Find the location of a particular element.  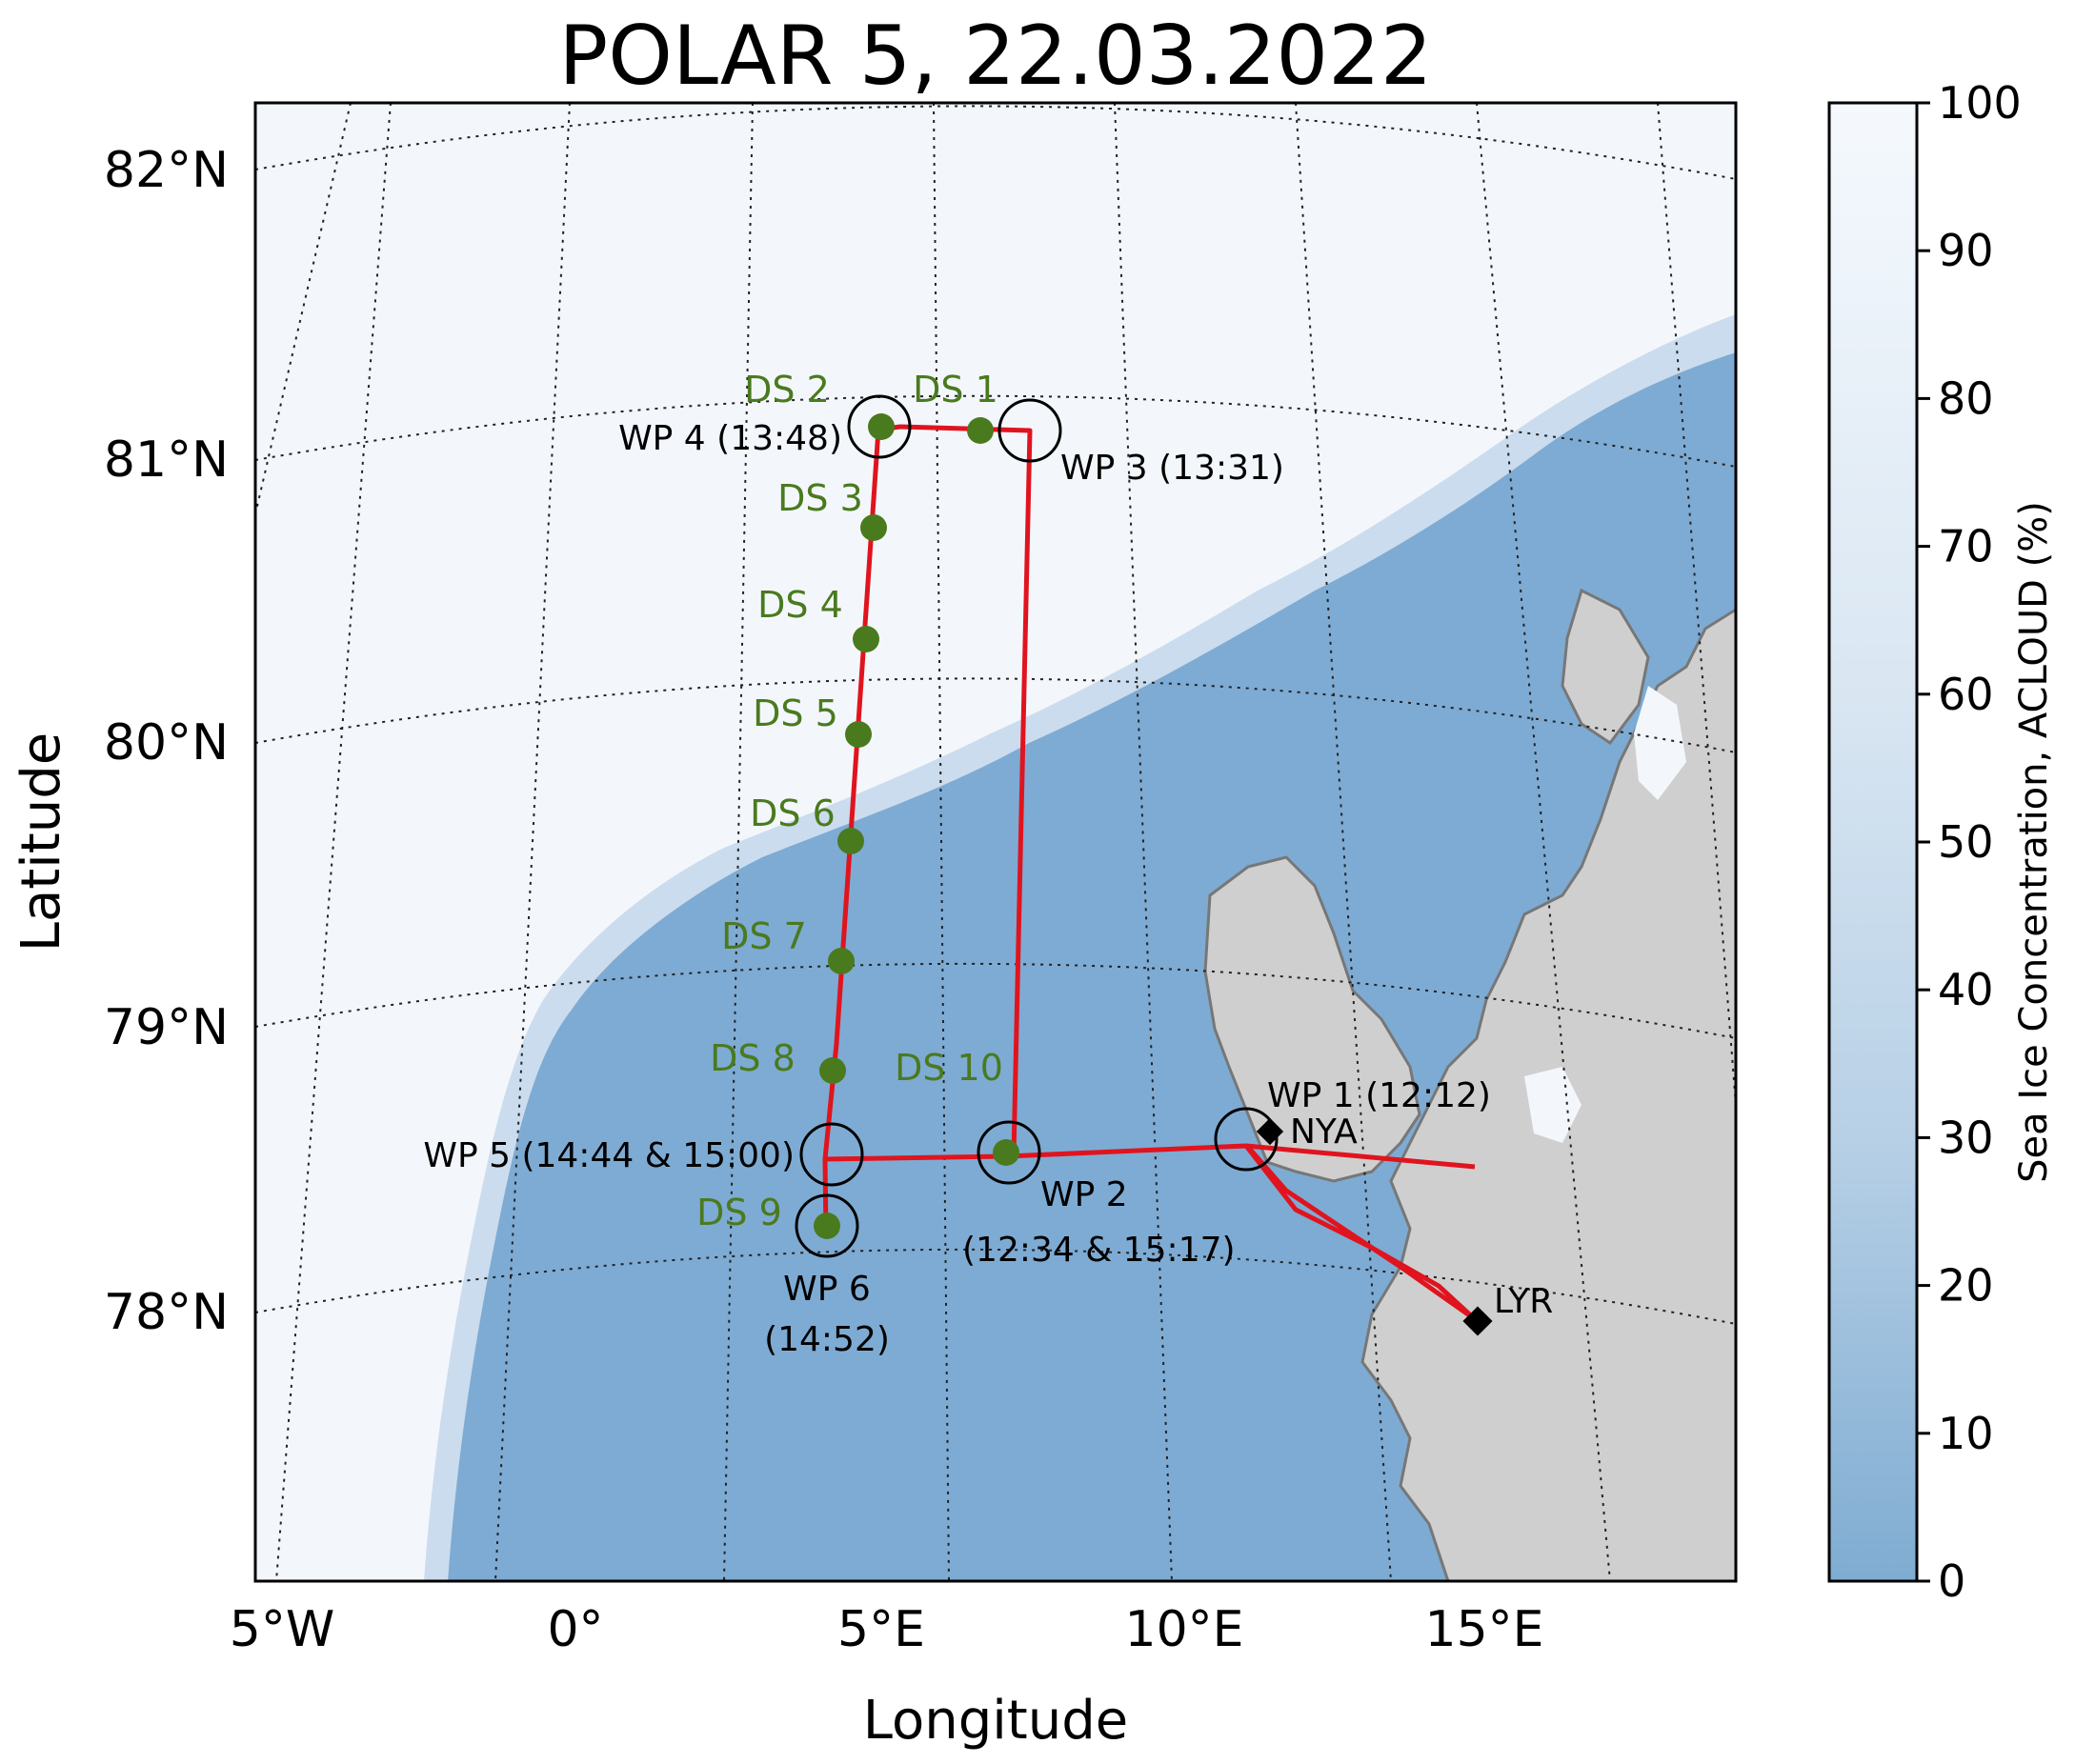

ds10-label: DS 10 is located at coordinates (949, 1068).